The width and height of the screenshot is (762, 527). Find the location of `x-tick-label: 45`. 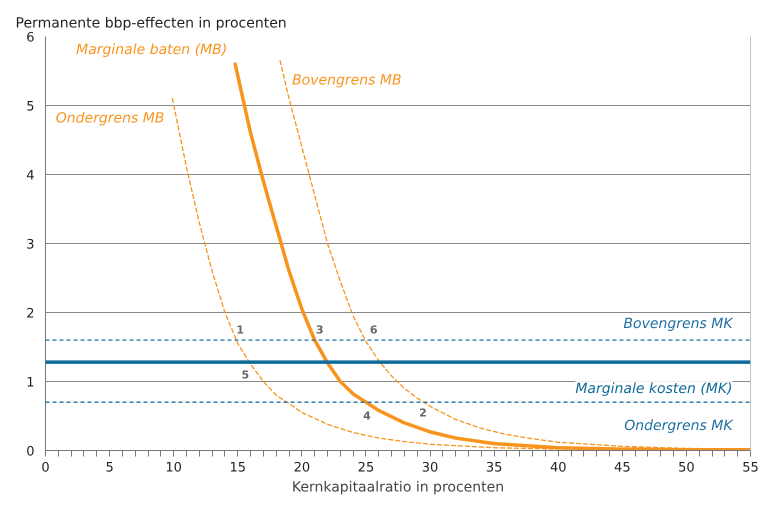

x-tick-label: 45 is located at coordinates (622, 468).